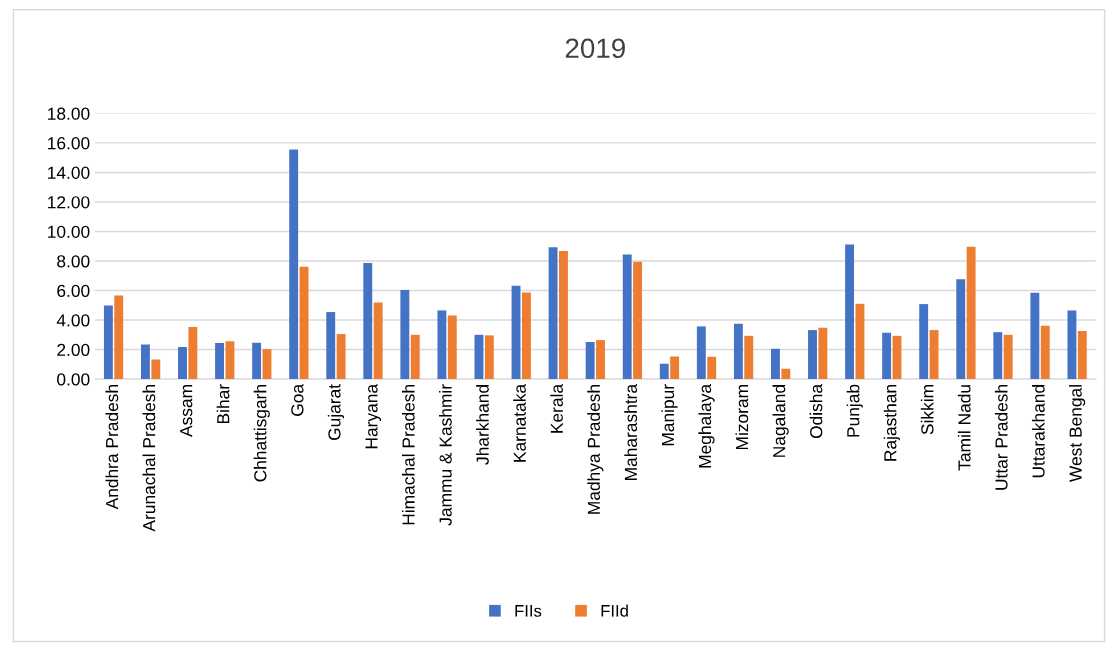 The height and width of the screenshot is (648, 1118). Describe the element at coordinates (408, 455) in the screenshot. I see `x-tick-label: Himachal Pradesh` at that location.